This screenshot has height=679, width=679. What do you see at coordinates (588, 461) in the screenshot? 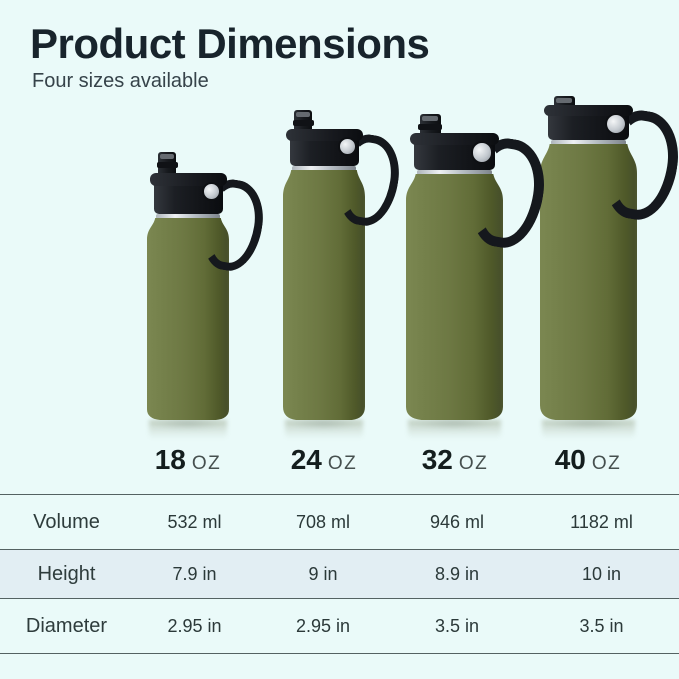
I see `size-label-40oz: 40 OZ` at bounding box center [588, 461].